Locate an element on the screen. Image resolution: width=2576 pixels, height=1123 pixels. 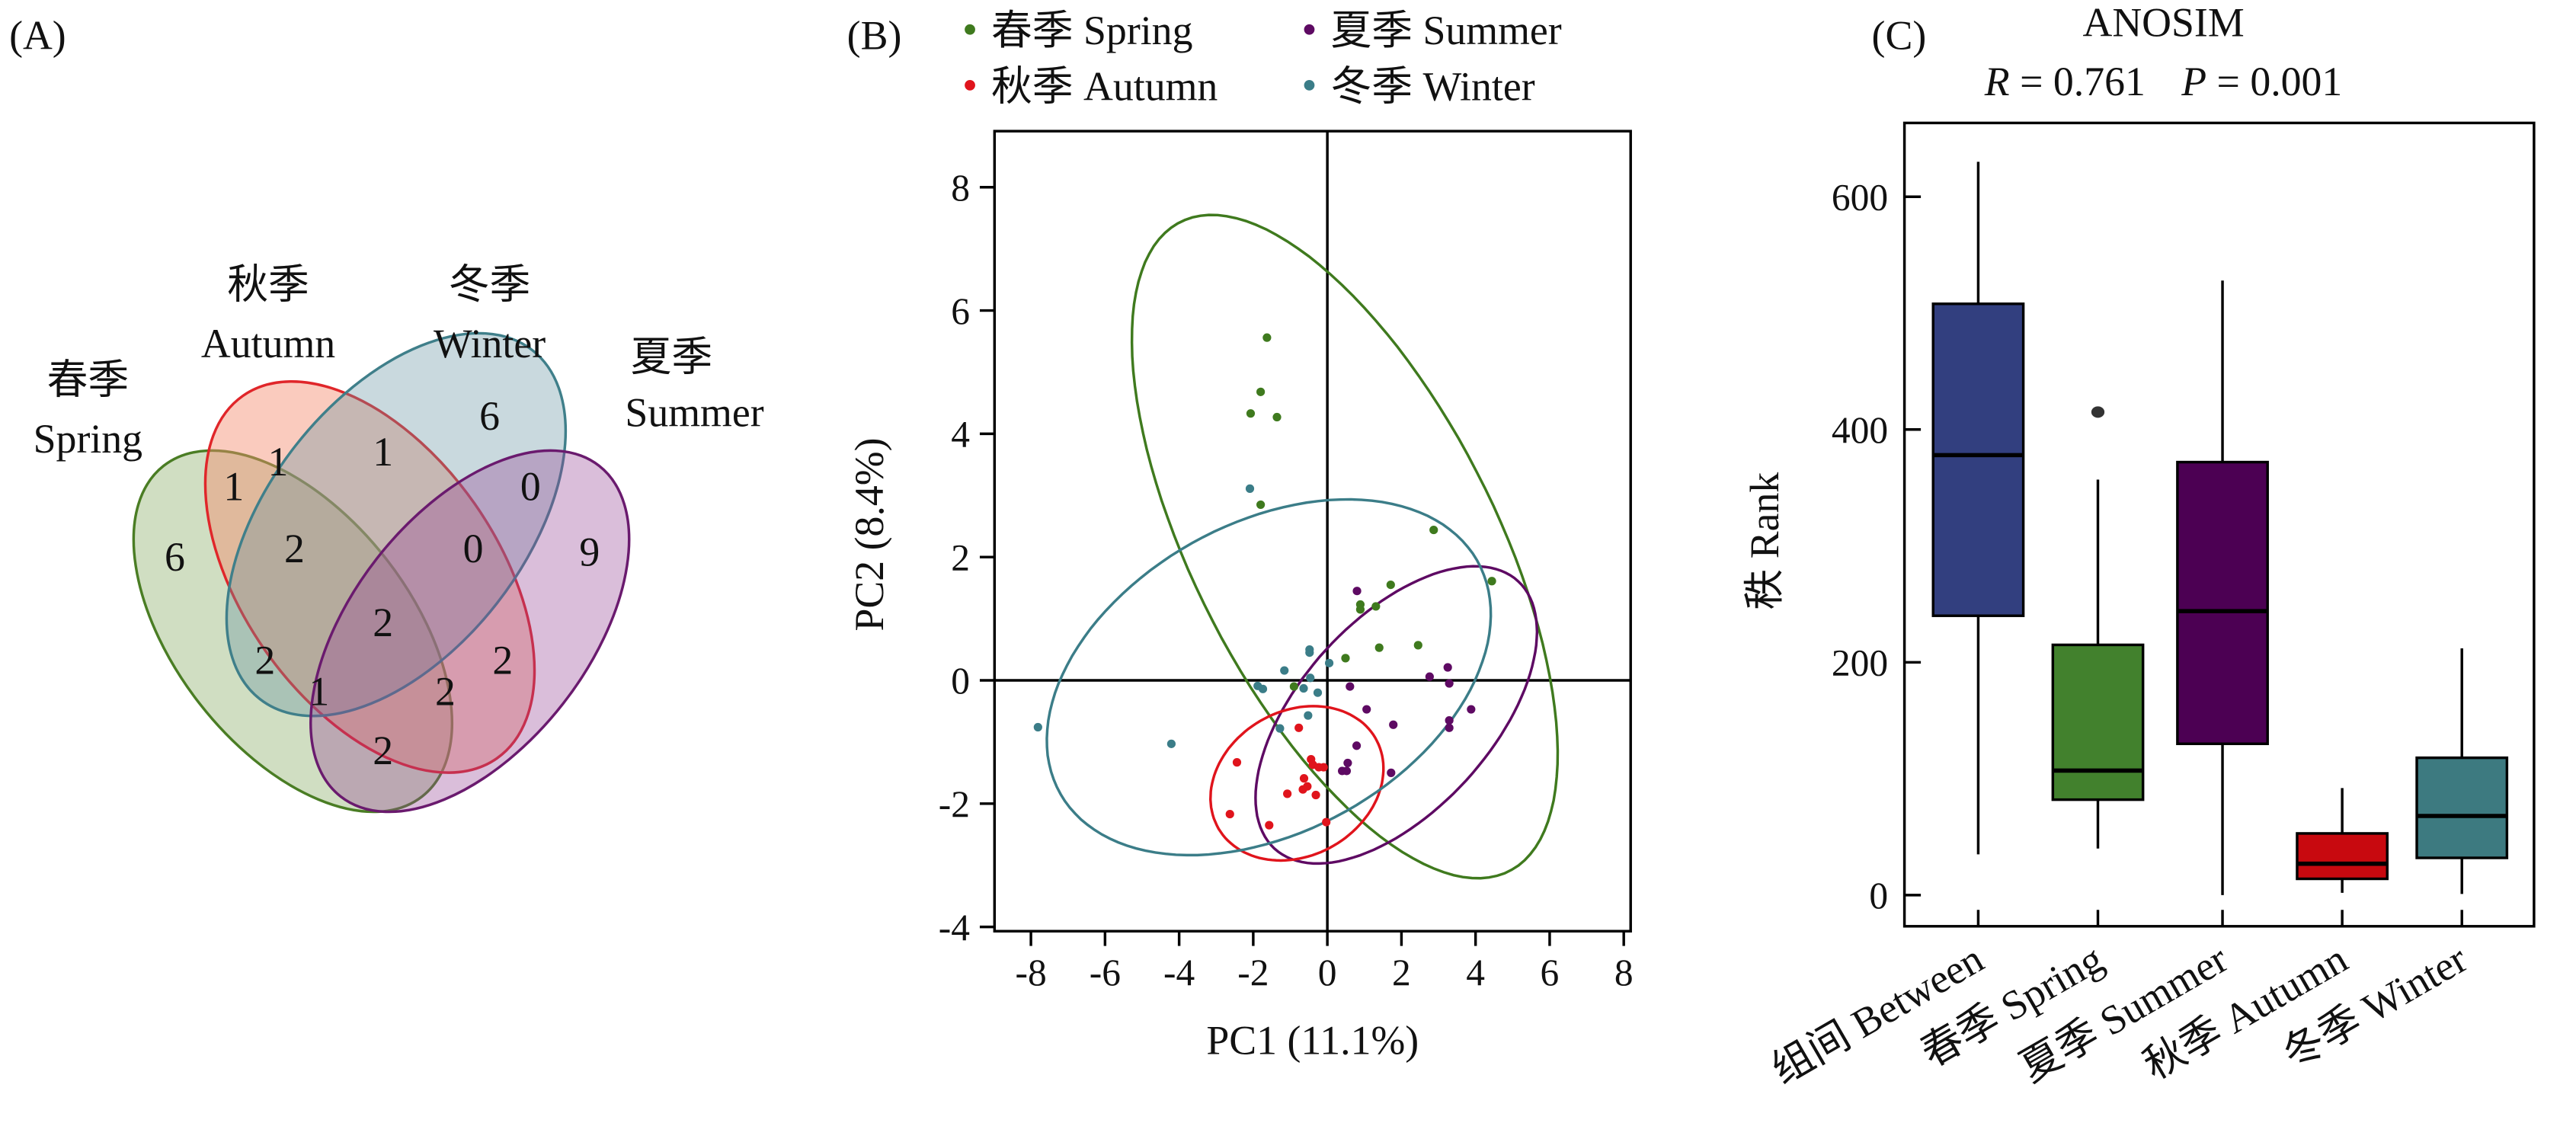
y-tick-label: -4 is located at coordinates (954, 928).